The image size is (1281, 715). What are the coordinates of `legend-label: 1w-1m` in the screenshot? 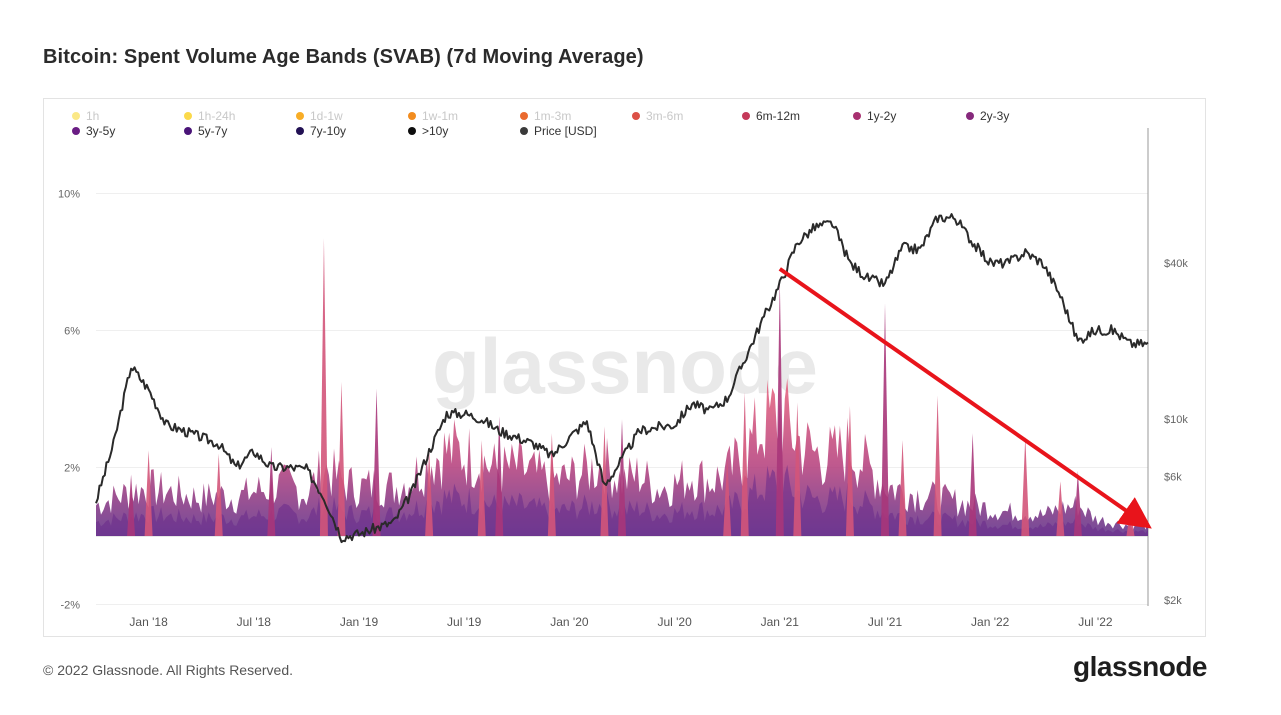 It's located at (440, 116).